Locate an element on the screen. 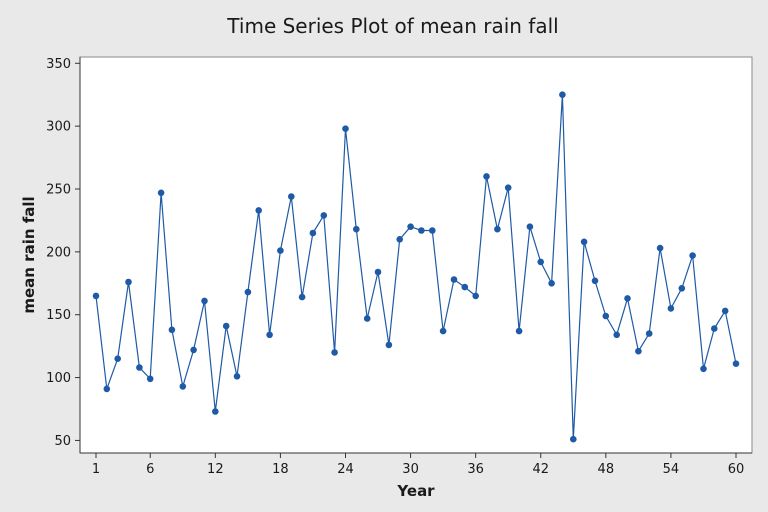 Image resolution: width=768 pixels, height=512 pixels. x-tick-label: 30 is located at coordinates (410, 469).